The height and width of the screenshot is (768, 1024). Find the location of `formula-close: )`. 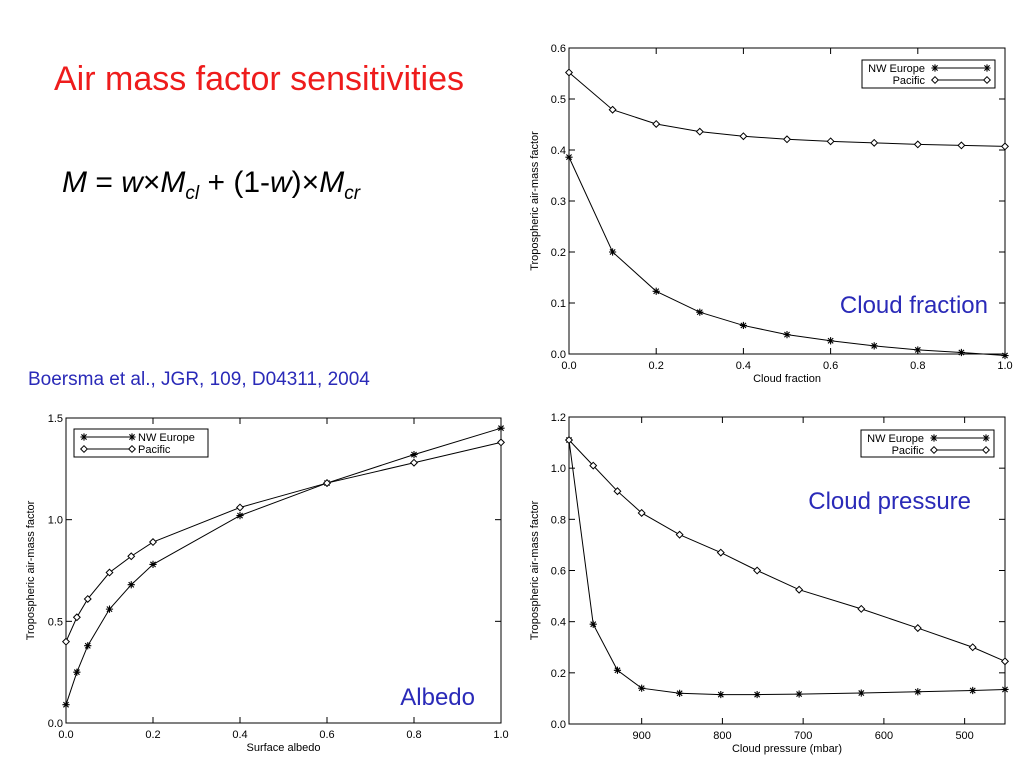

formula-close: ) is located at coordinates (296, 182).